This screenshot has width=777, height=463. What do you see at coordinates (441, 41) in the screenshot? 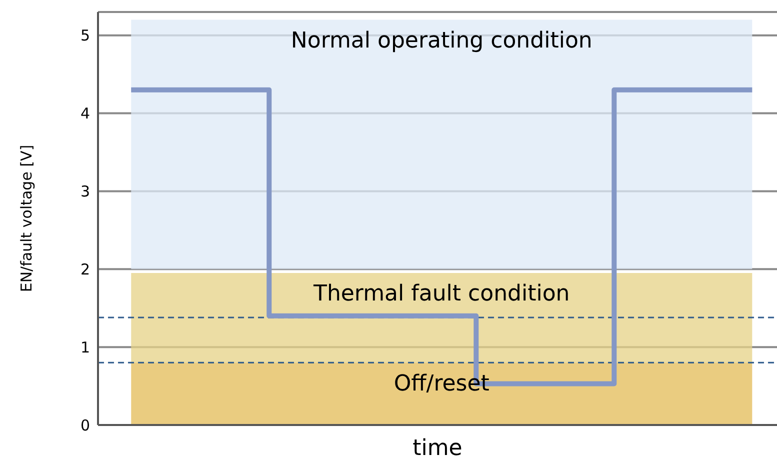
I see `band-label: Normal operating condition` at bounding box center [441, 41].